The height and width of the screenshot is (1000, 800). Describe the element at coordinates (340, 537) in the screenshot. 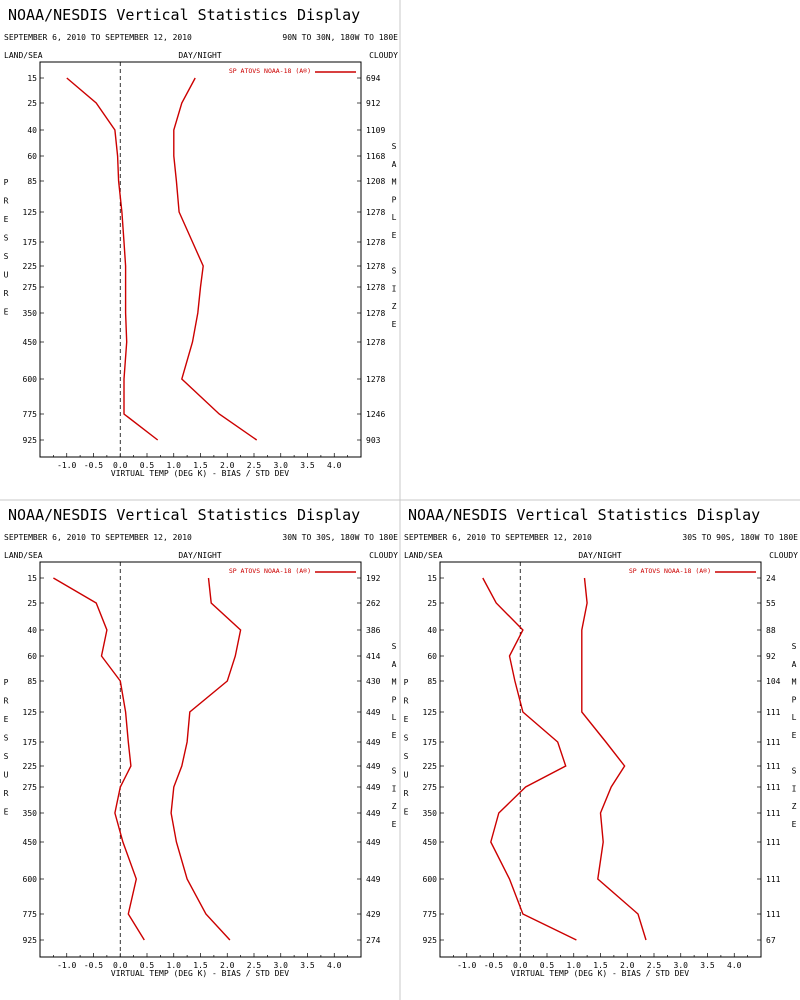

I see `region-label: 30N TO 30S, 180W TO 180E` at that location.